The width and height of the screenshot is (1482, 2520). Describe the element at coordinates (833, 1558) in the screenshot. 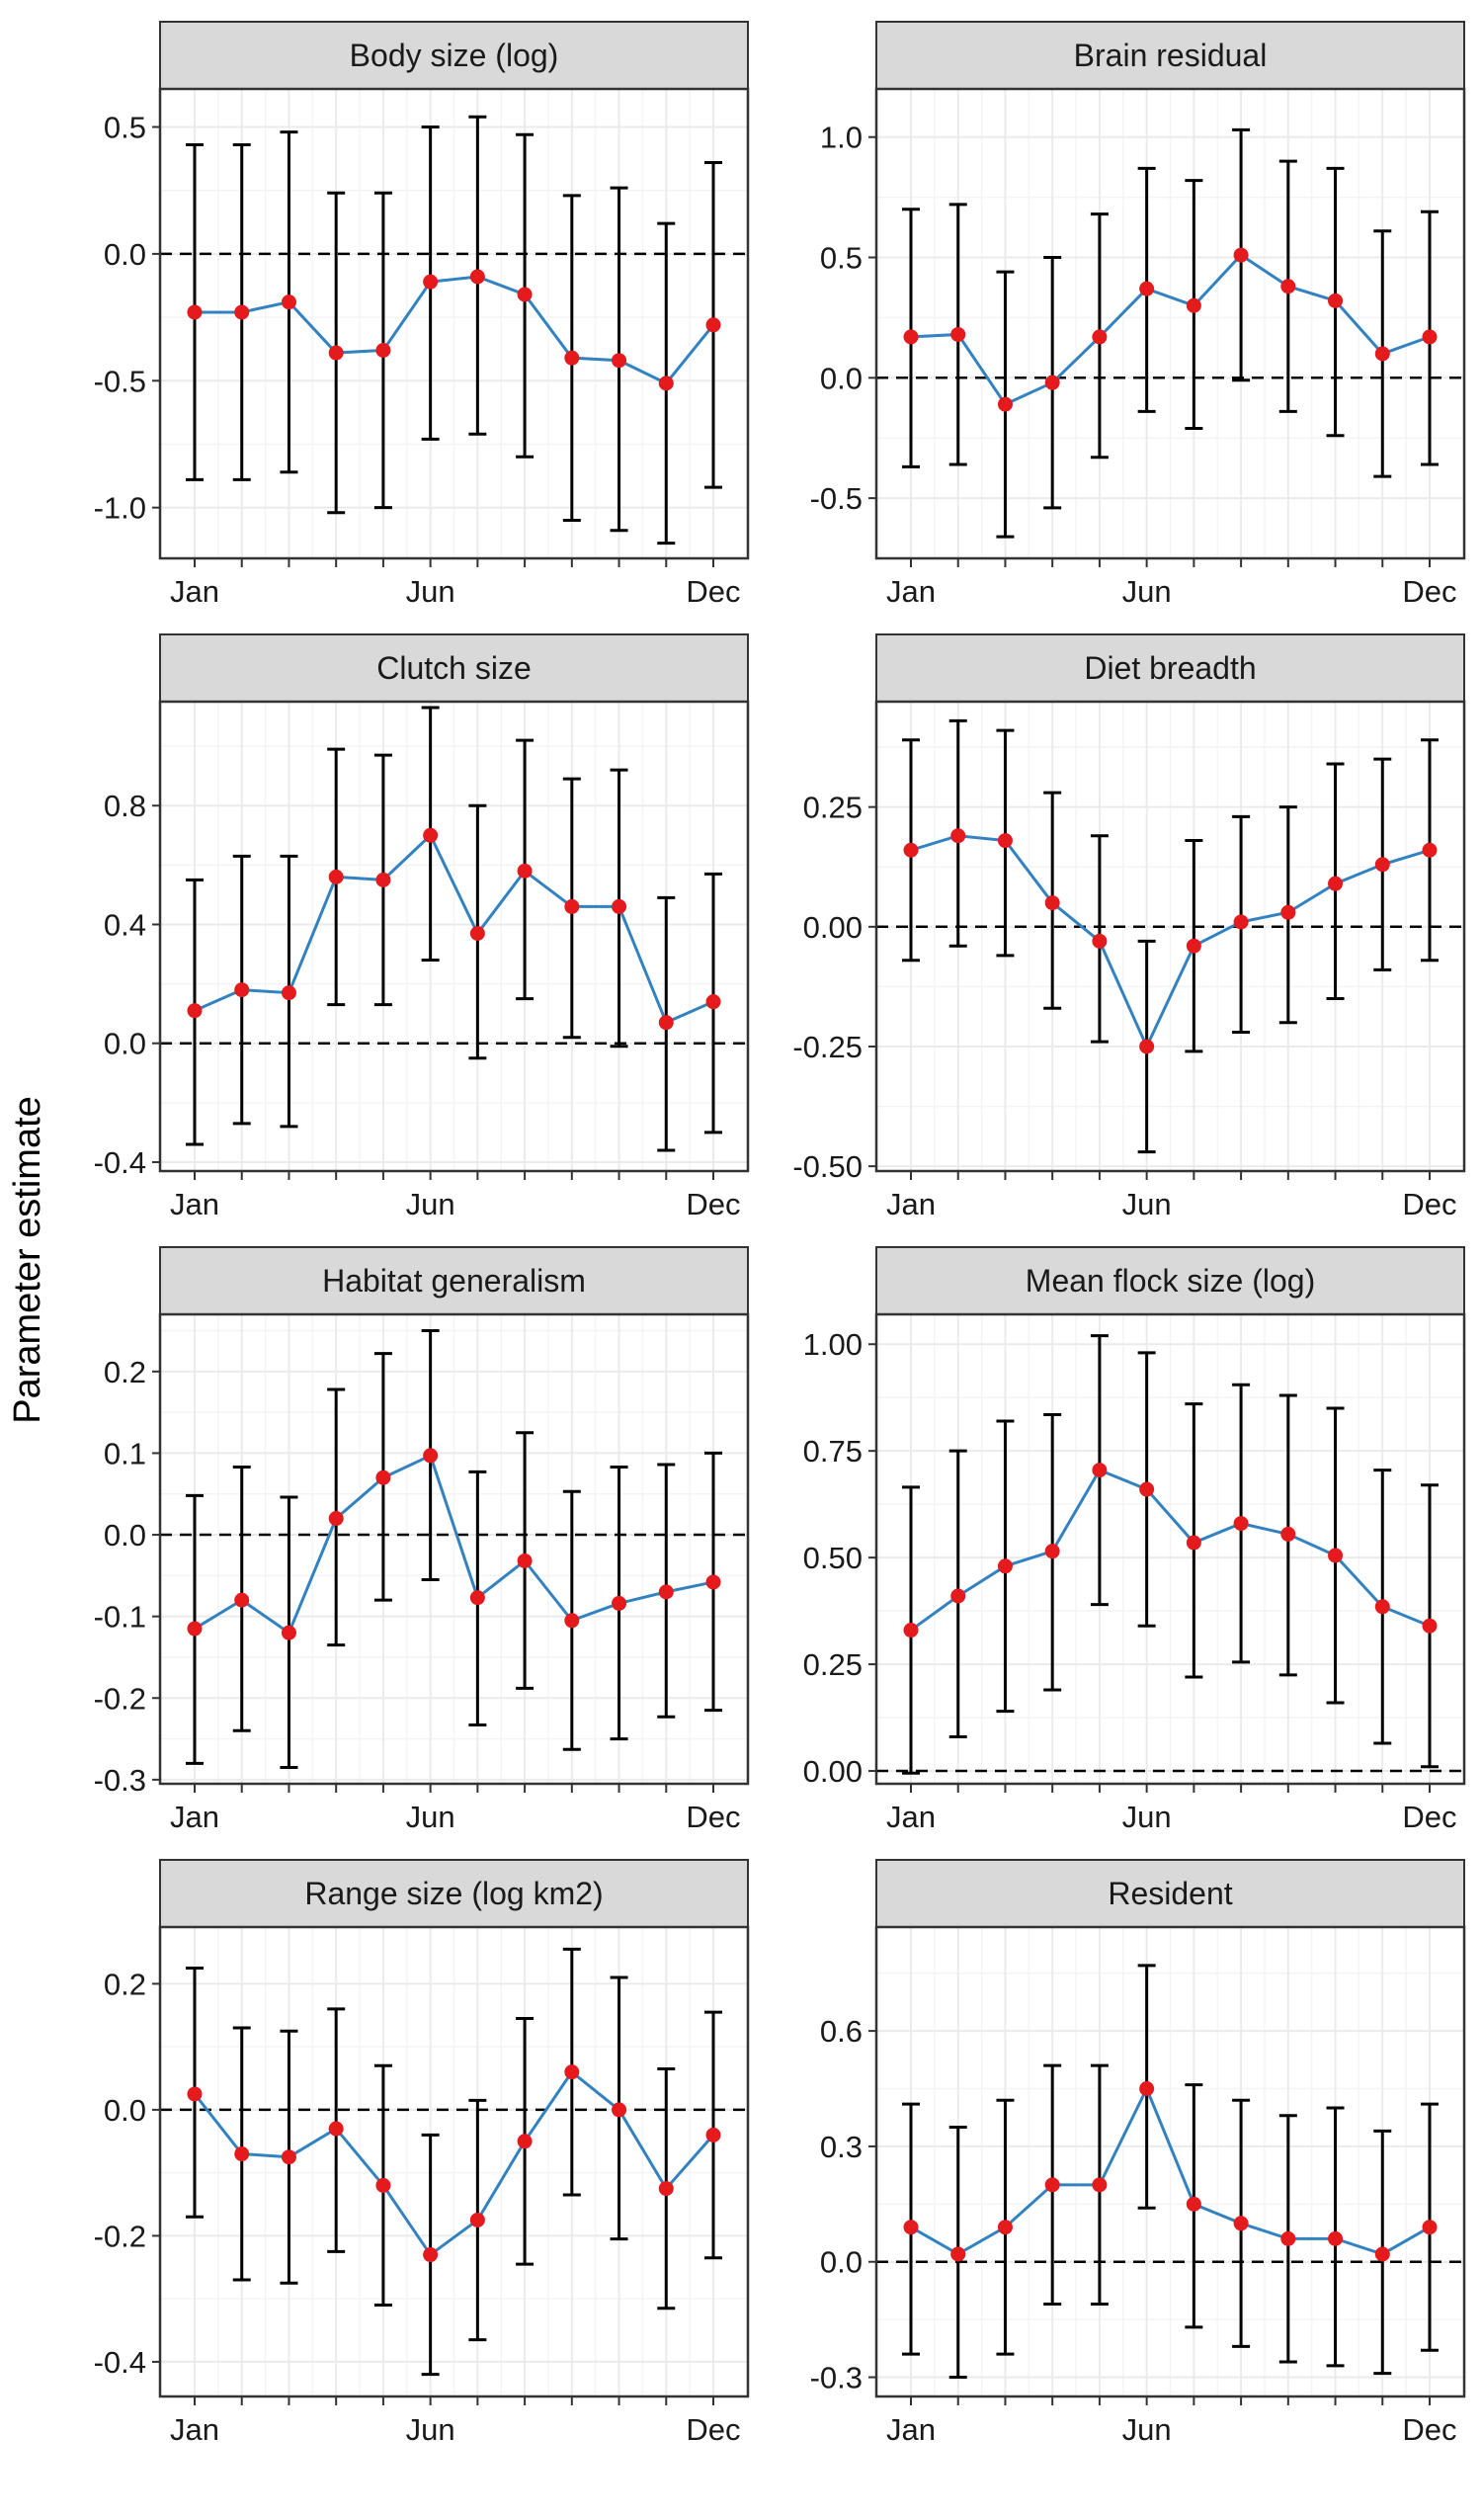

I see `y-tick-label: 0.50` at that location.